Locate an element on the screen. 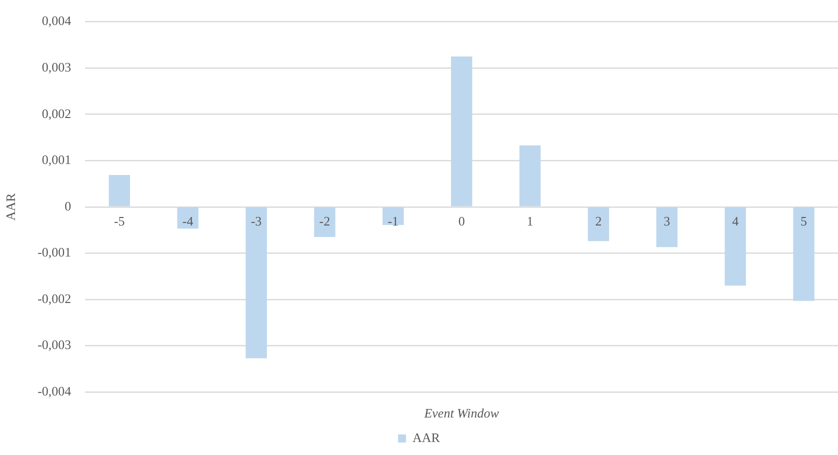 The width and height of the screenshot is (838, 455). legend-label: AAR is located at coordinates (426, 437).